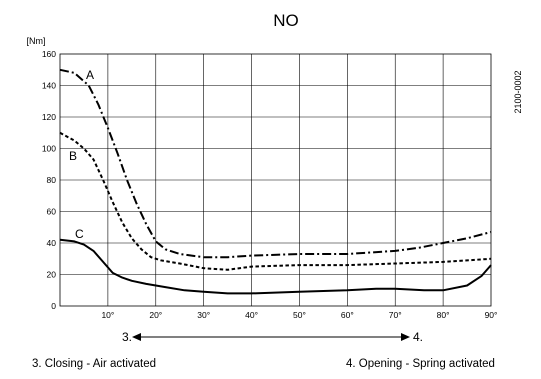 This screenshot has height=379, width=541. Describe the element at coordinates (52, 180) in the screenshot. I see `y-tick-label: 80` at that location.